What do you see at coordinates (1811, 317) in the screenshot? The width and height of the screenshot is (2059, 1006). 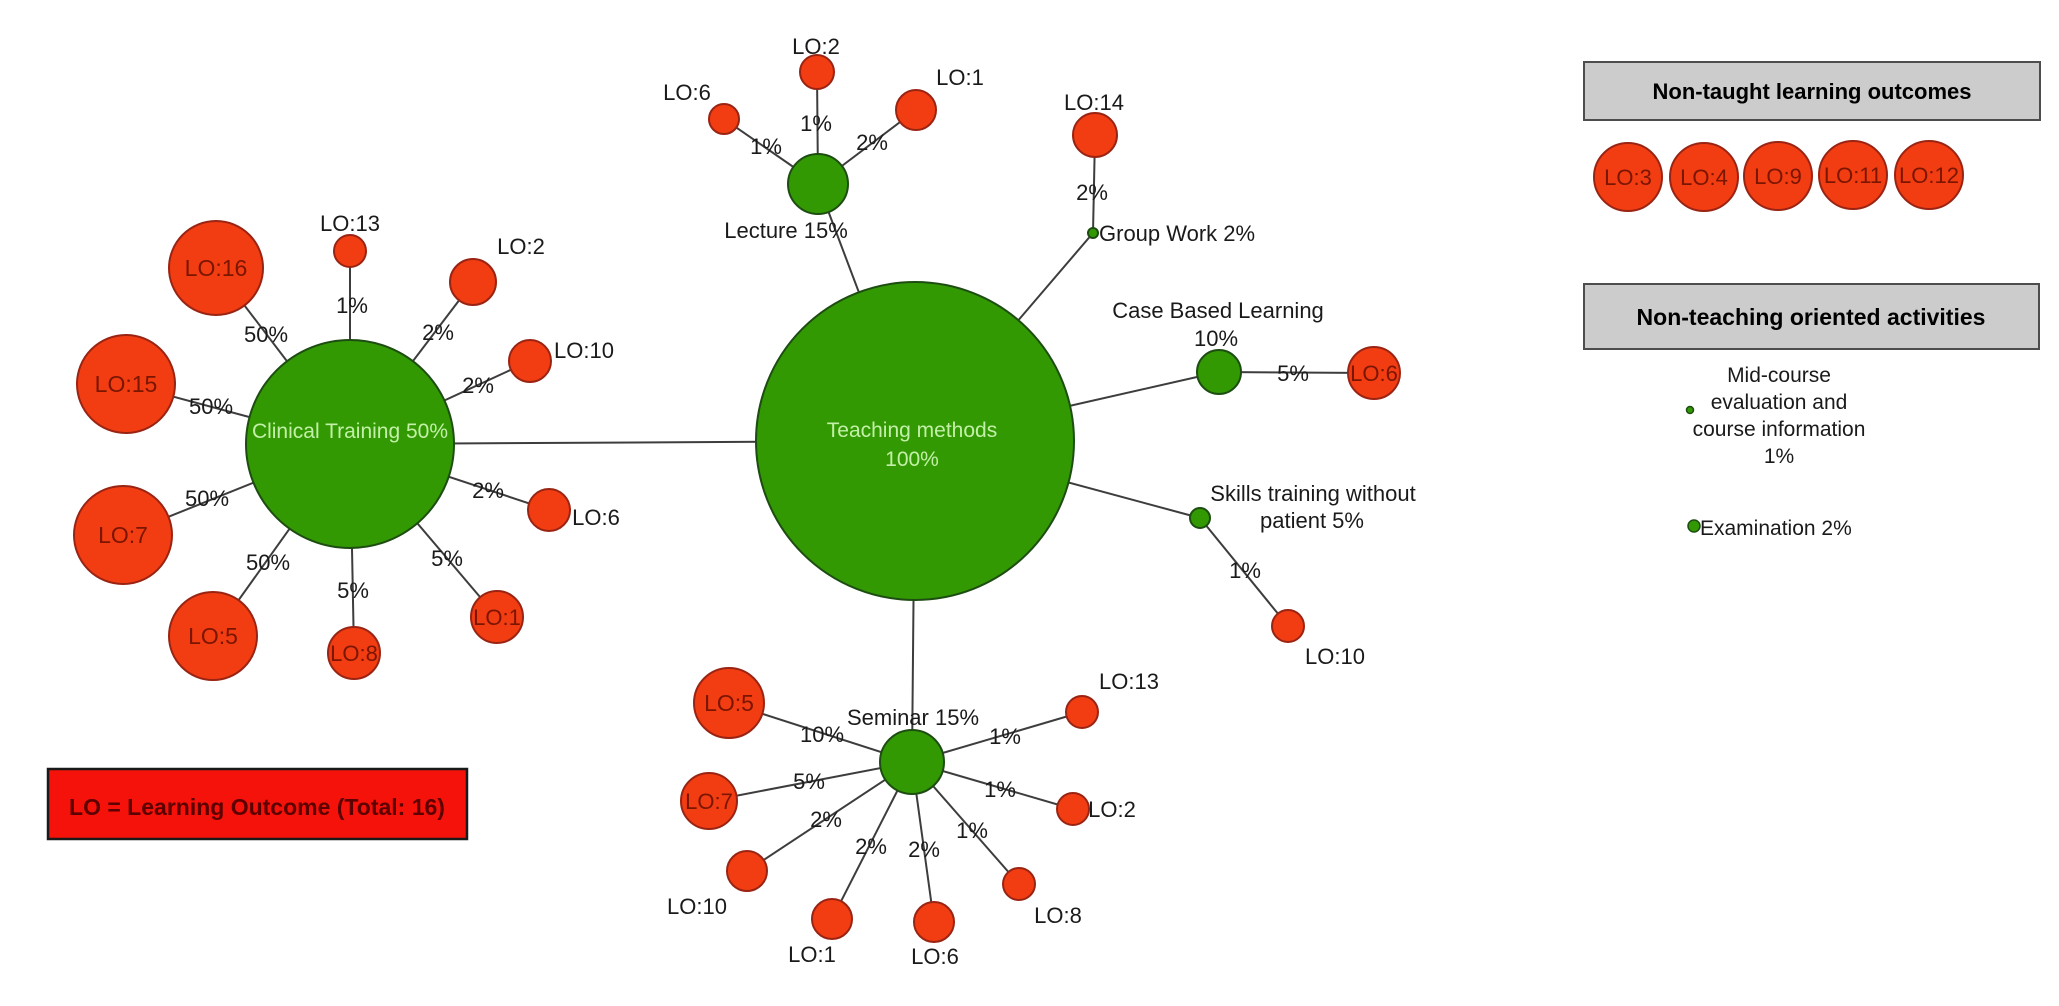 I see `svg-text:Non-teaching oriented activiti: Non-teaching oriented activities` at bounding box center [1811, 317].